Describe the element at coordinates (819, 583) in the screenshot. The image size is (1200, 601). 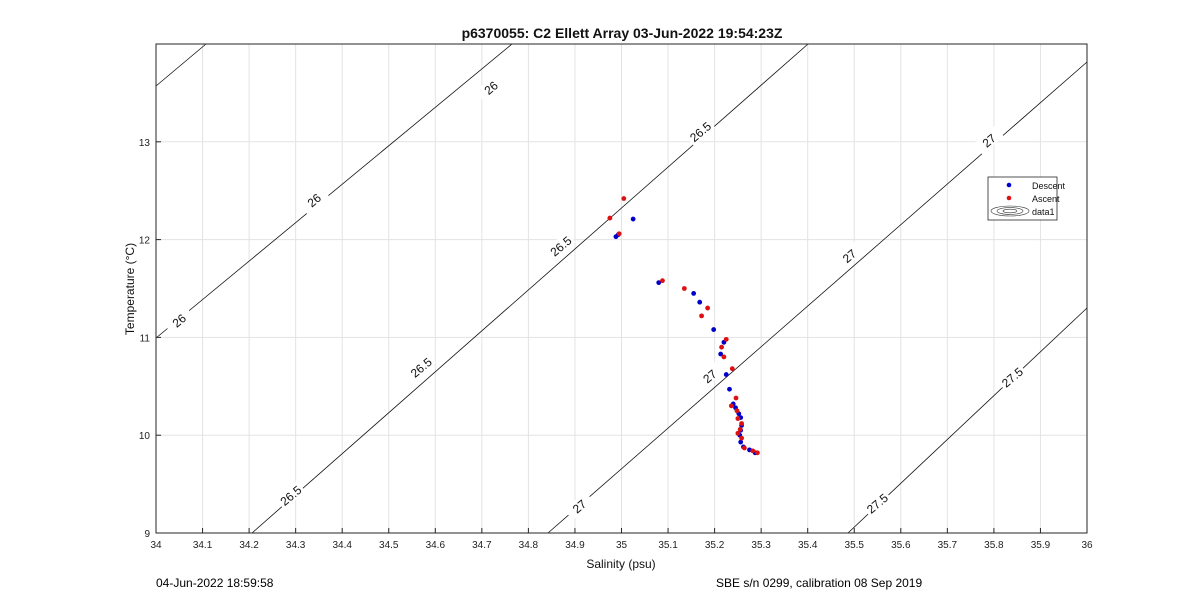
I see `footer-calibration: SBE s/n 0299, calibration 08 Sep 2019` at that location.